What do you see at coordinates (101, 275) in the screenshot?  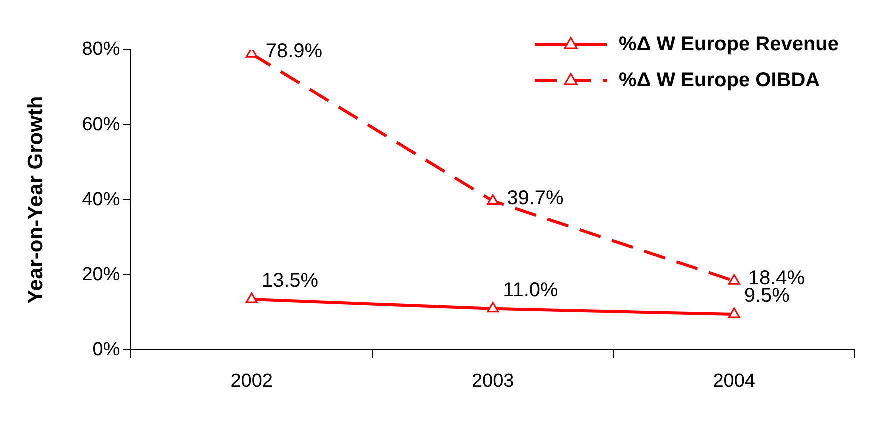 I see `y-tick-label: 20%` at bounding box center [101, 275].